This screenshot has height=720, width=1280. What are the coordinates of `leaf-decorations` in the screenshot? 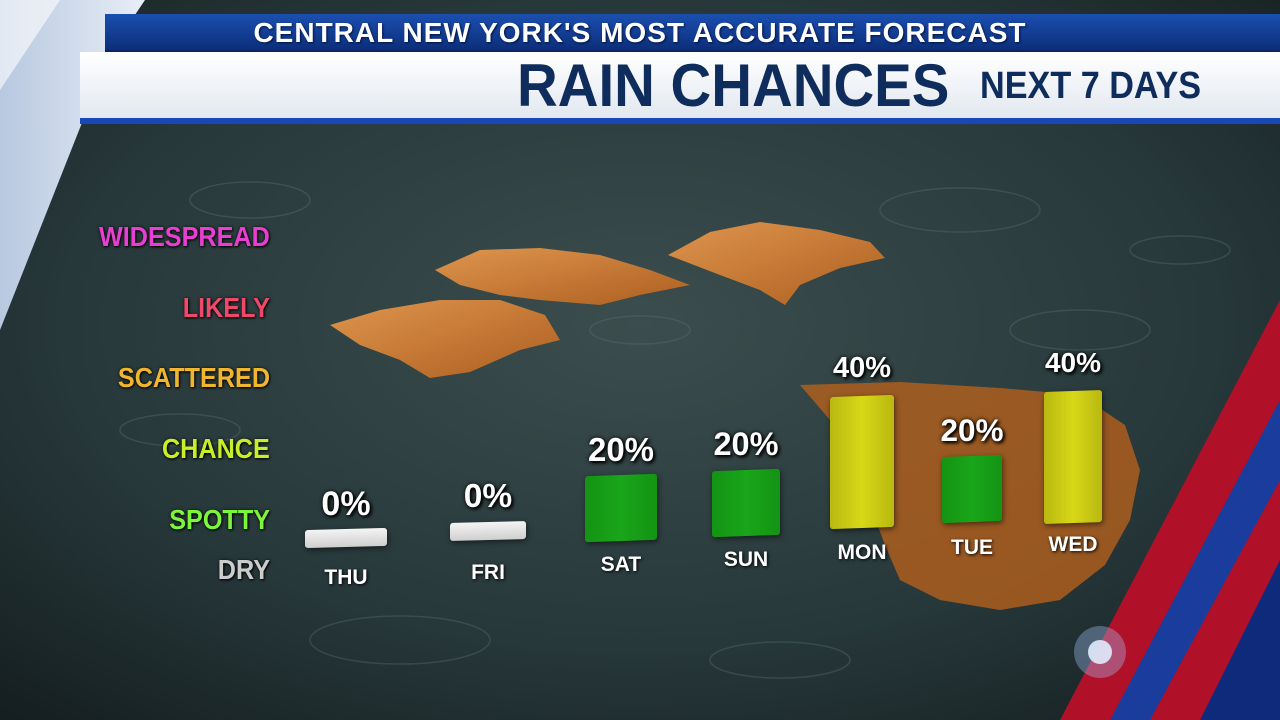 It's located at (607, 300).